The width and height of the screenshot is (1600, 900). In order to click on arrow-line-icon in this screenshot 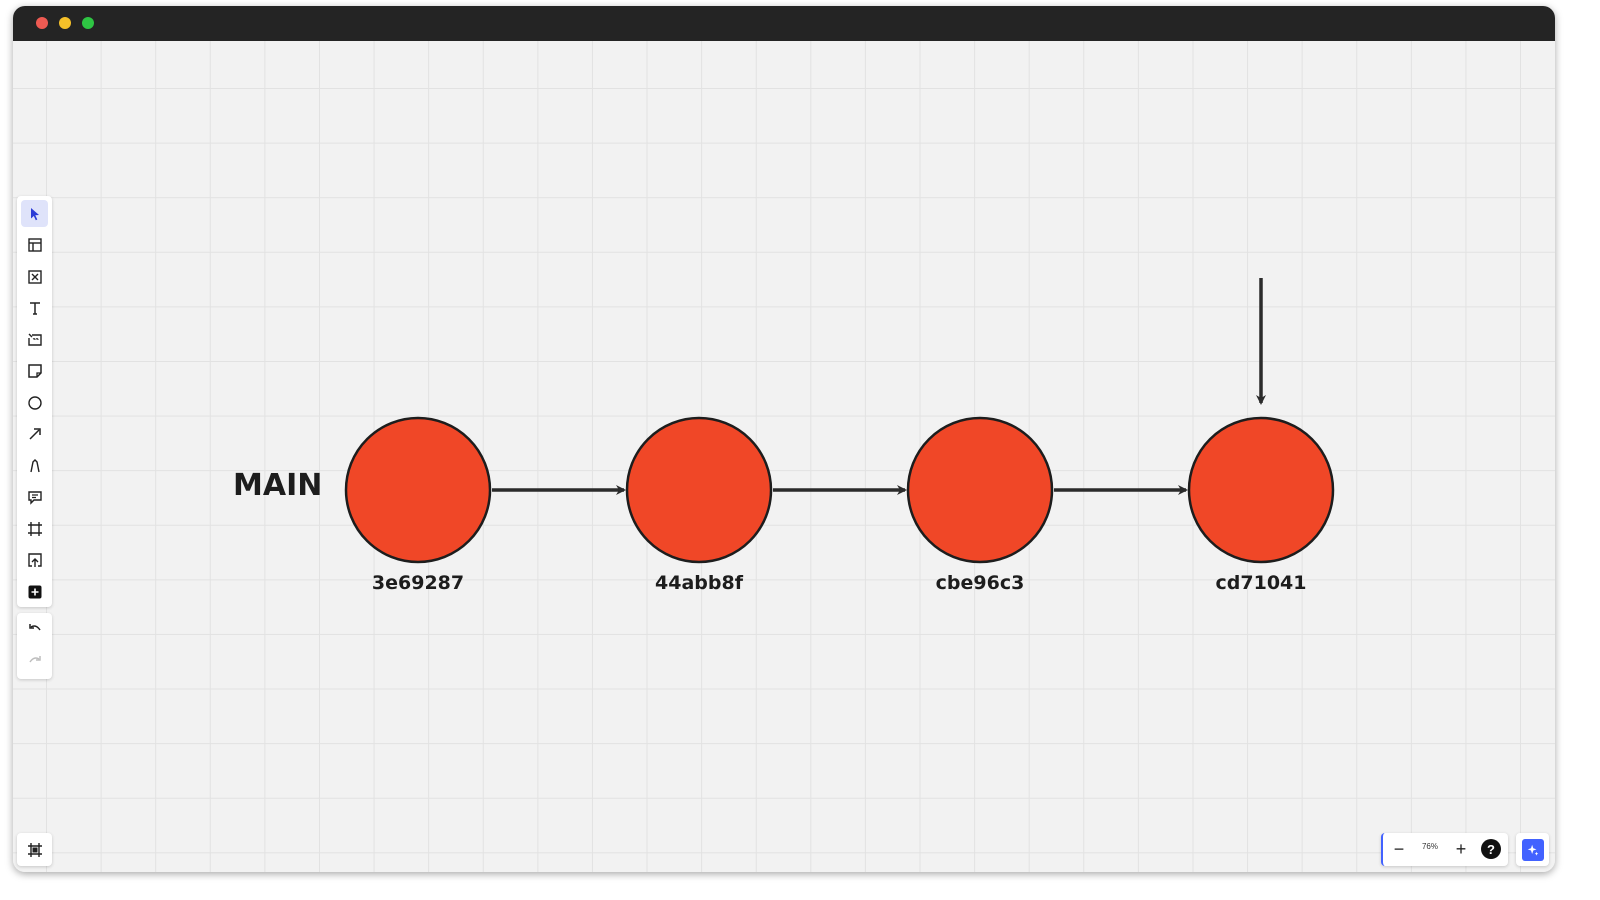, I will do `click(34, 433)`.